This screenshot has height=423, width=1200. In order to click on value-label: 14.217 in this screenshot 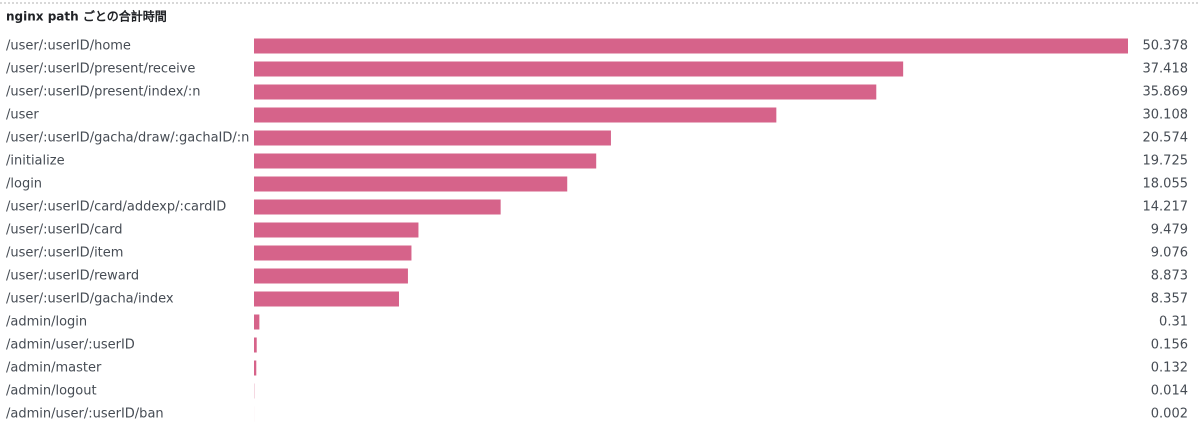, I will do `click(1166, 207)`.